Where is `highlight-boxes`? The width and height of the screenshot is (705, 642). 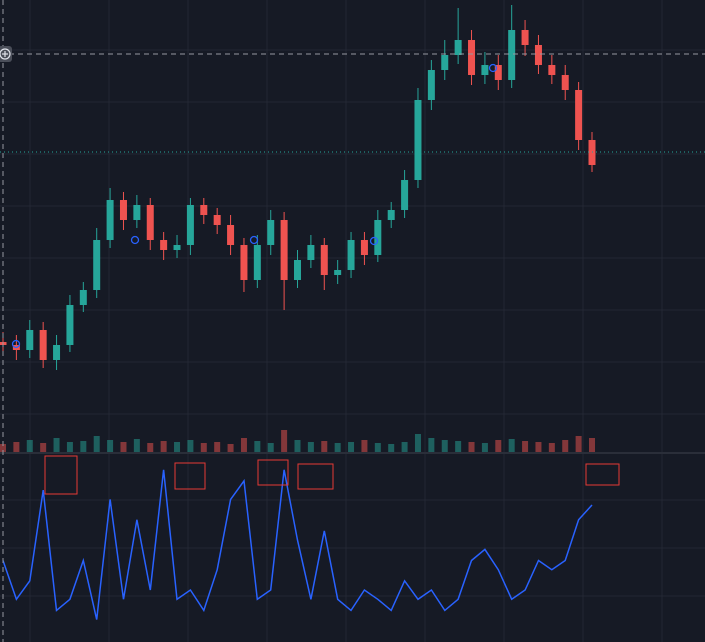
highlight-boxes is located at coordinates (332, 475).